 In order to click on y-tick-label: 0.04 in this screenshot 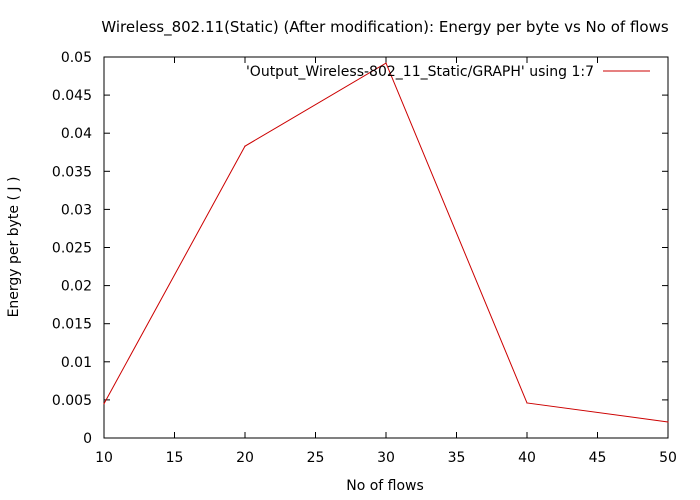, I will do `click(76, 134)`.